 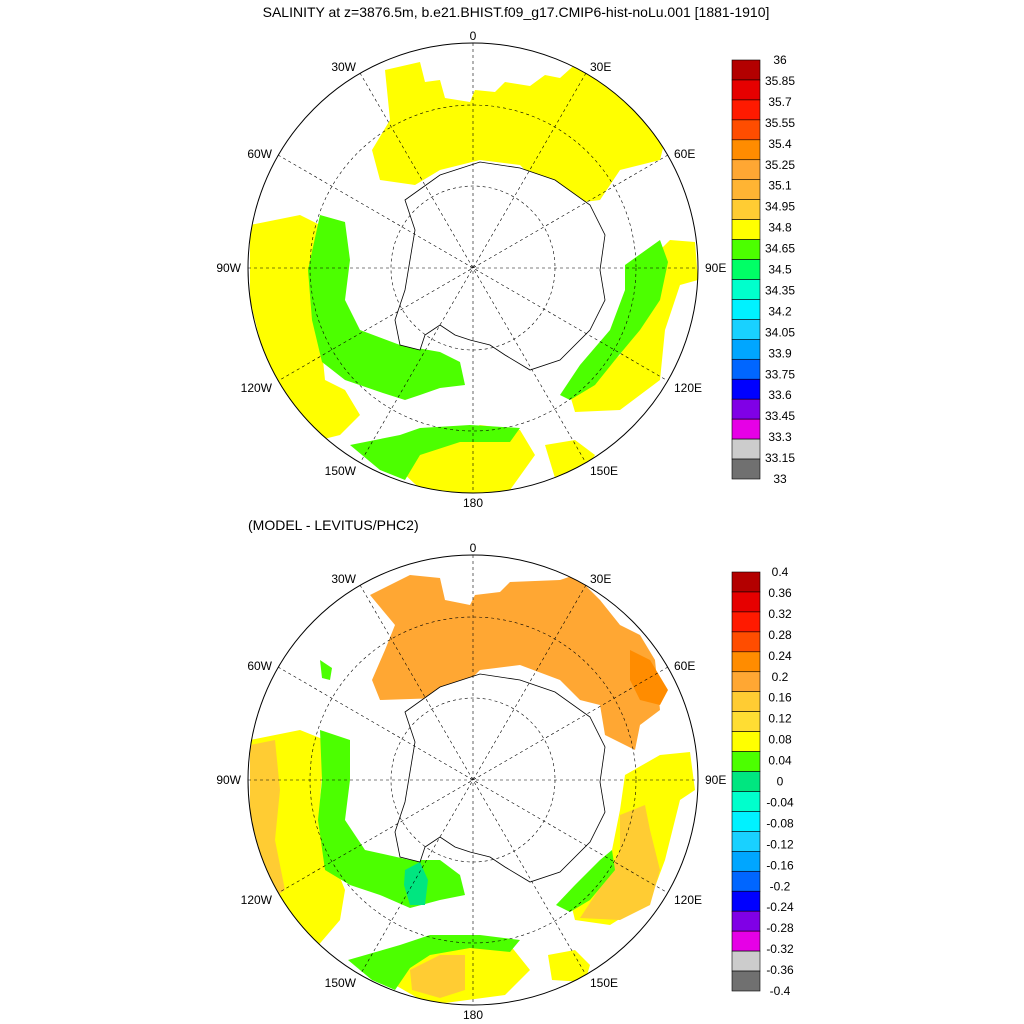 What do you see at coordinates (341, 471) in the screenshot?
I see `lon-label-150w: 150W` at bounding box center [341, 471].